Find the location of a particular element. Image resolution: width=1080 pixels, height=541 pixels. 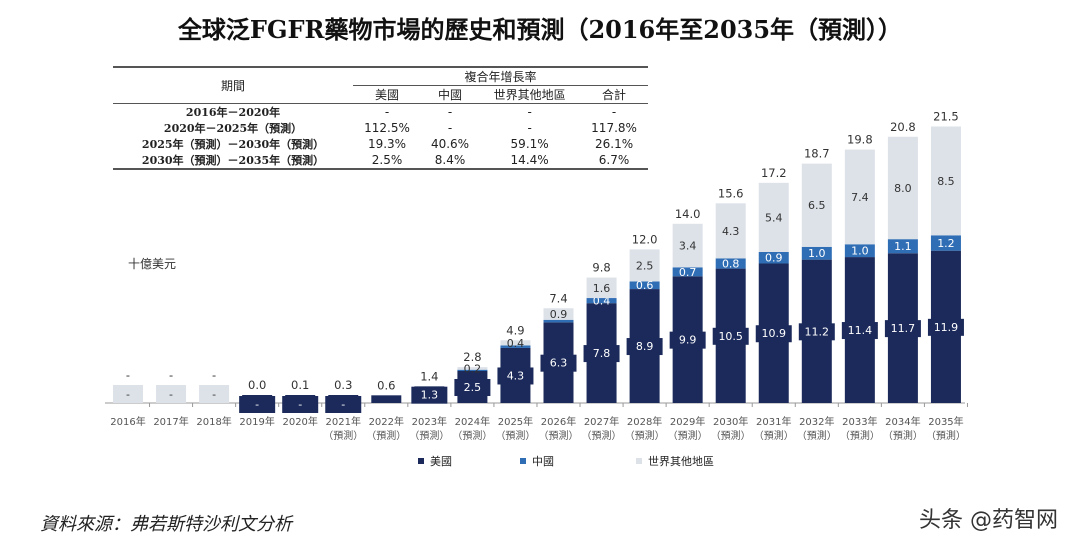

segment-label: 7.4 is located at coordinates (860, 197).